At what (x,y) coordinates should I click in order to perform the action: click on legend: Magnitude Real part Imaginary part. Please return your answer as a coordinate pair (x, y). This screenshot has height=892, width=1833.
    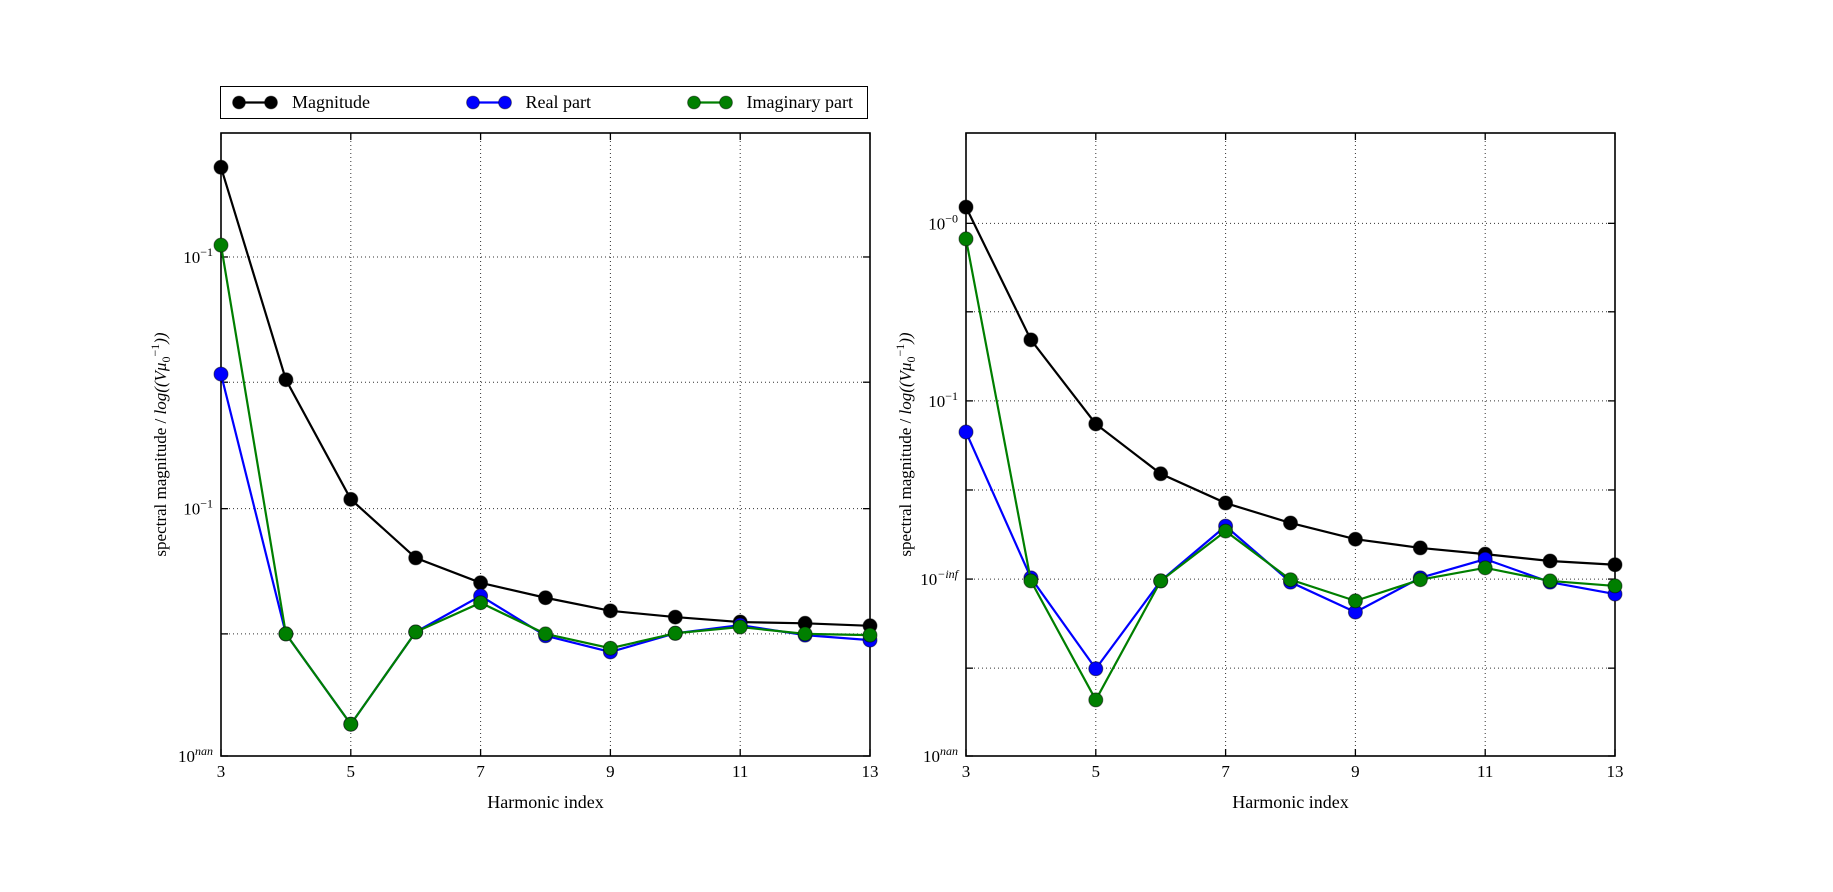
    Looking at the image, I should click on (544, 102).